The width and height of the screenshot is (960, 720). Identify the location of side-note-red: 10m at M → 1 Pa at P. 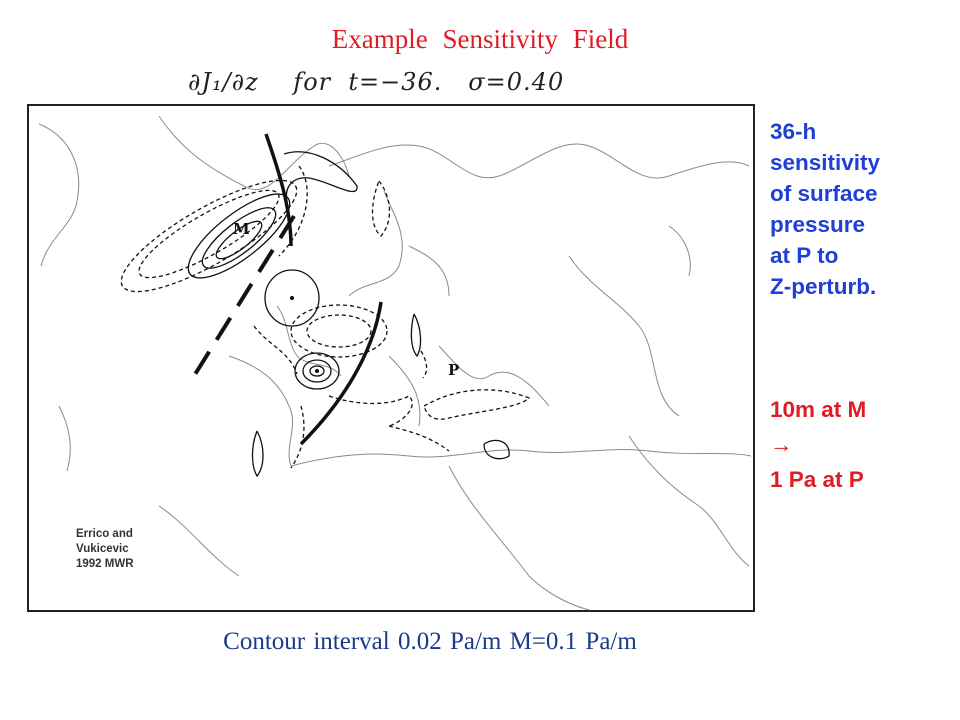
(862, 444).